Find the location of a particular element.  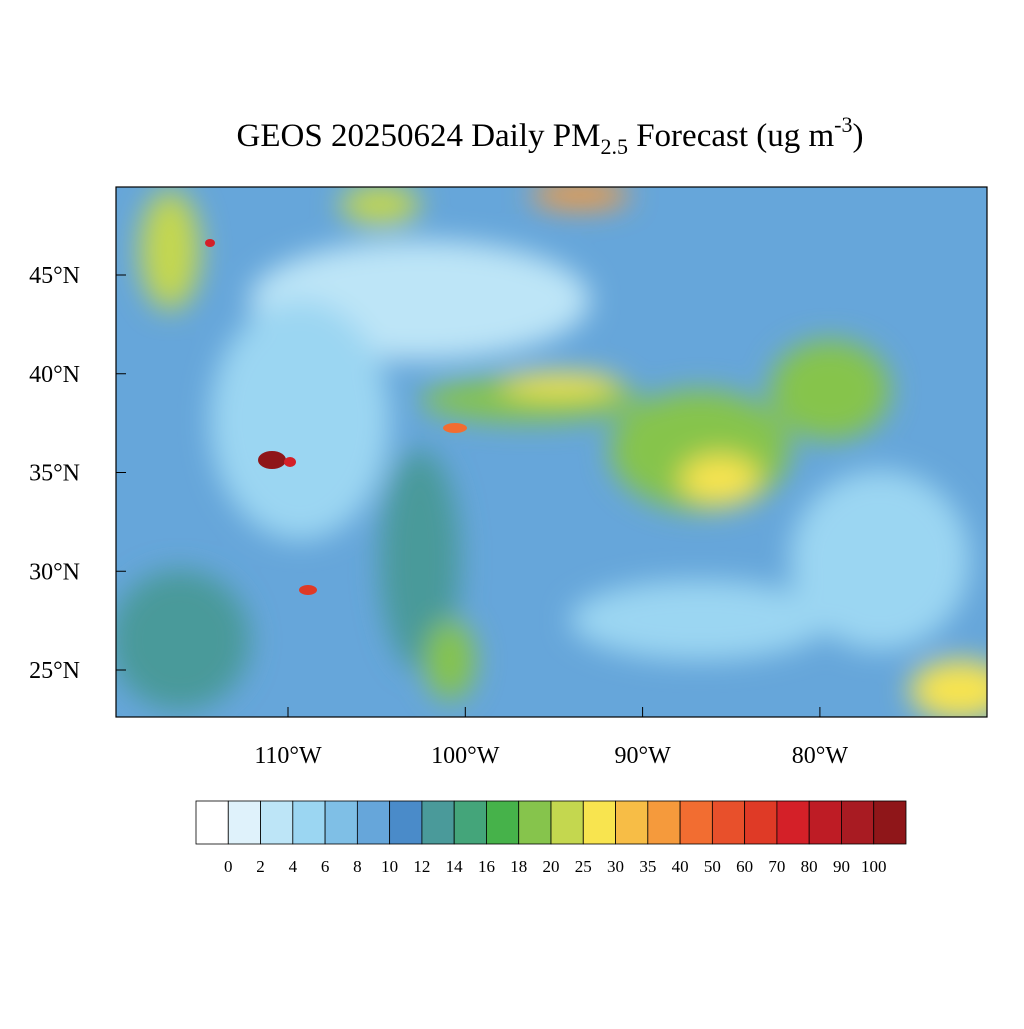

colorbar-label: 50 is located at coordinates (712, 866).